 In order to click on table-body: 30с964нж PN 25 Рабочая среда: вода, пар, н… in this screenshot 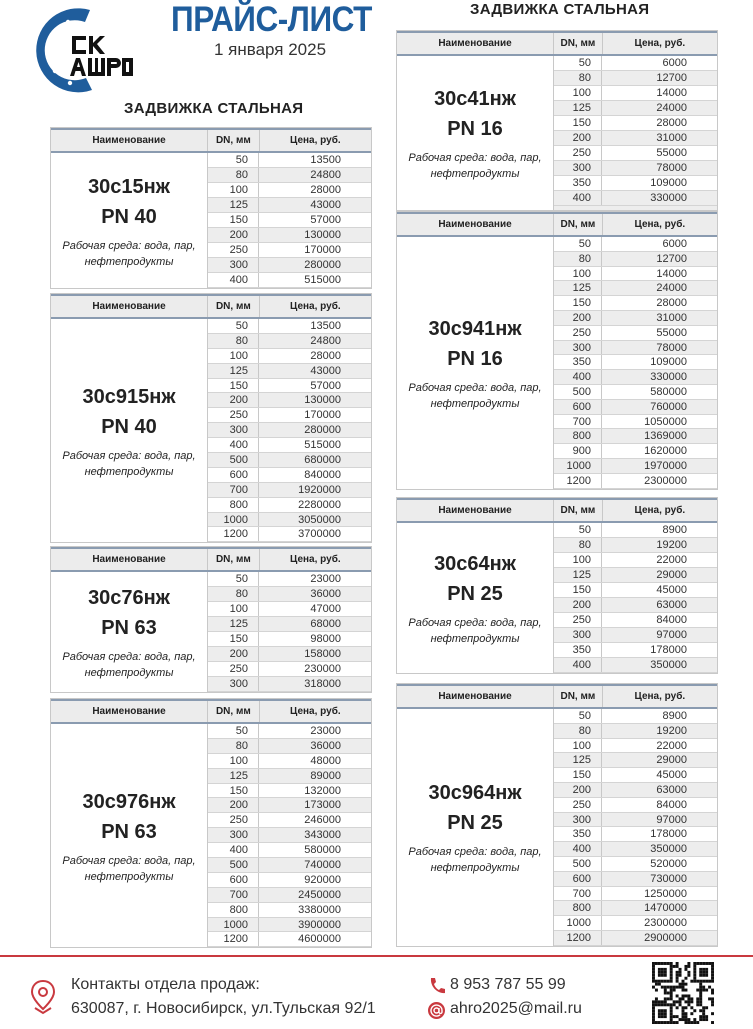, I will do `click(557, 827)`.